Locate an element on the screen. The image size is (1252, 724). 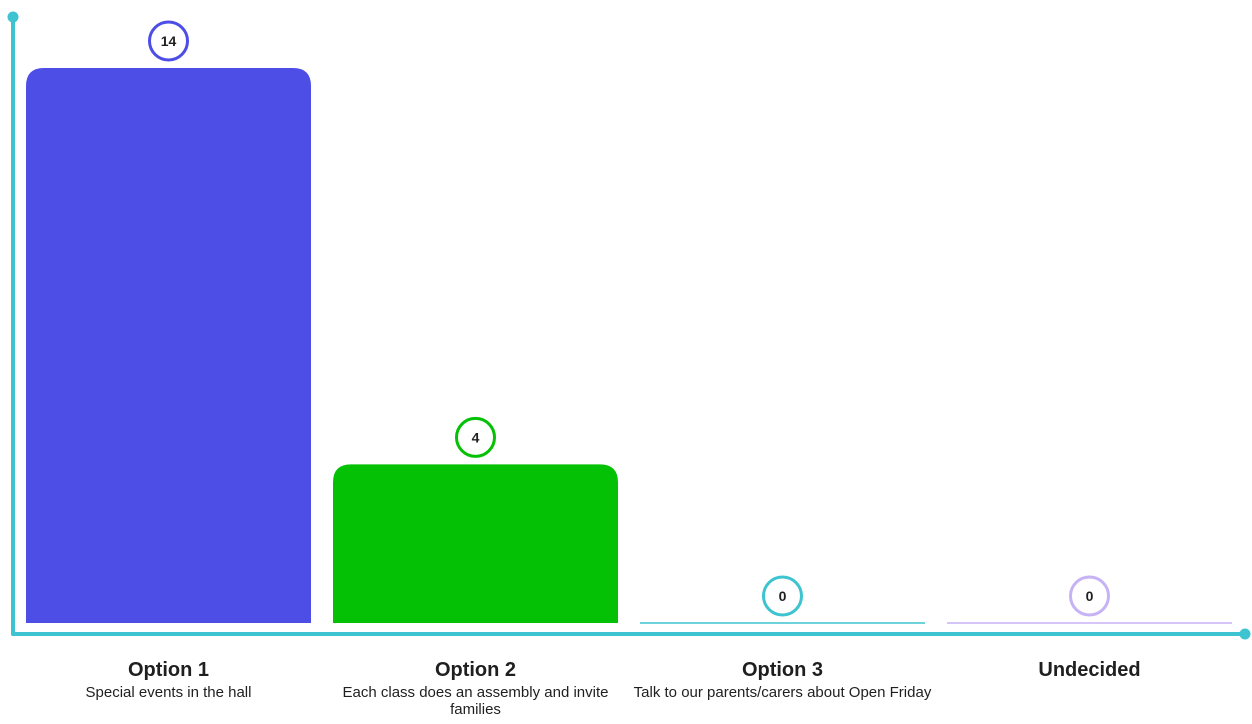
category-title: Option 1 is located at coordinates (168, 670).